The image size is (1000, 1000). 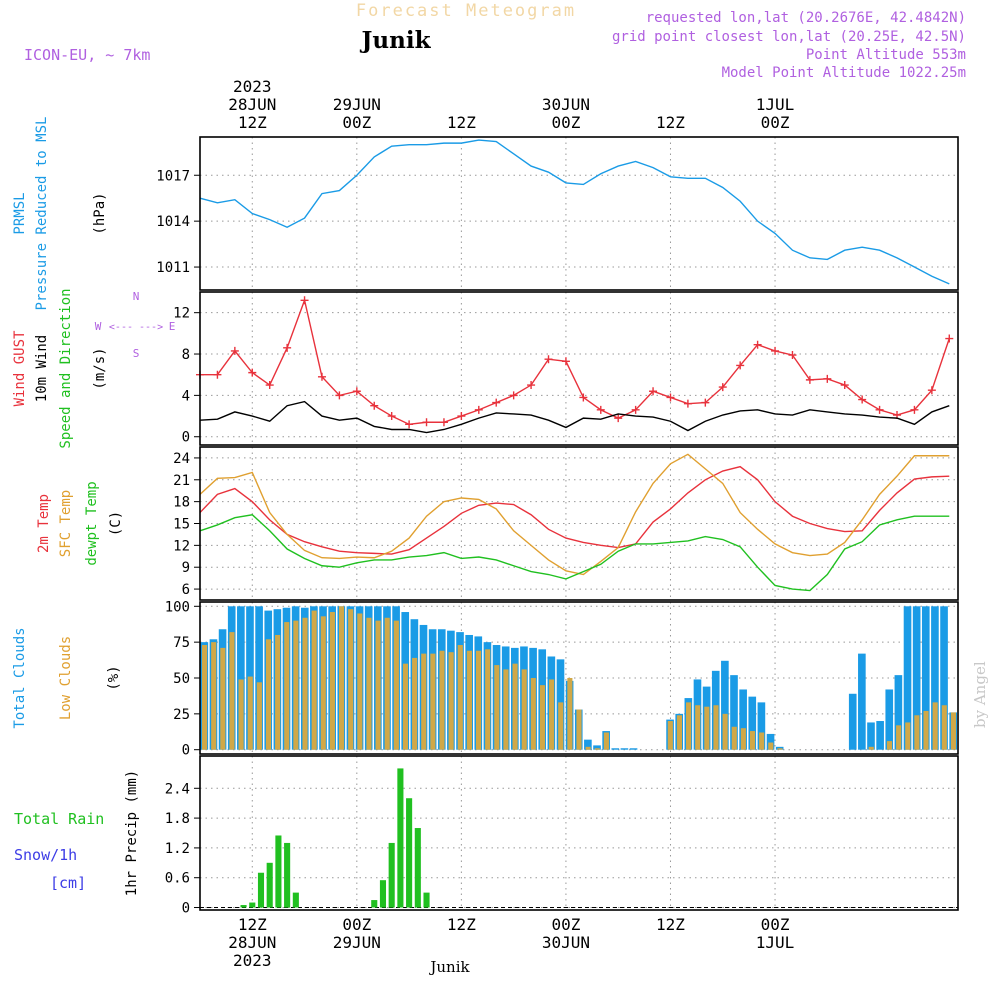 I want to click on y-axis-label: Total Clouds, so click(x=20, y=677).